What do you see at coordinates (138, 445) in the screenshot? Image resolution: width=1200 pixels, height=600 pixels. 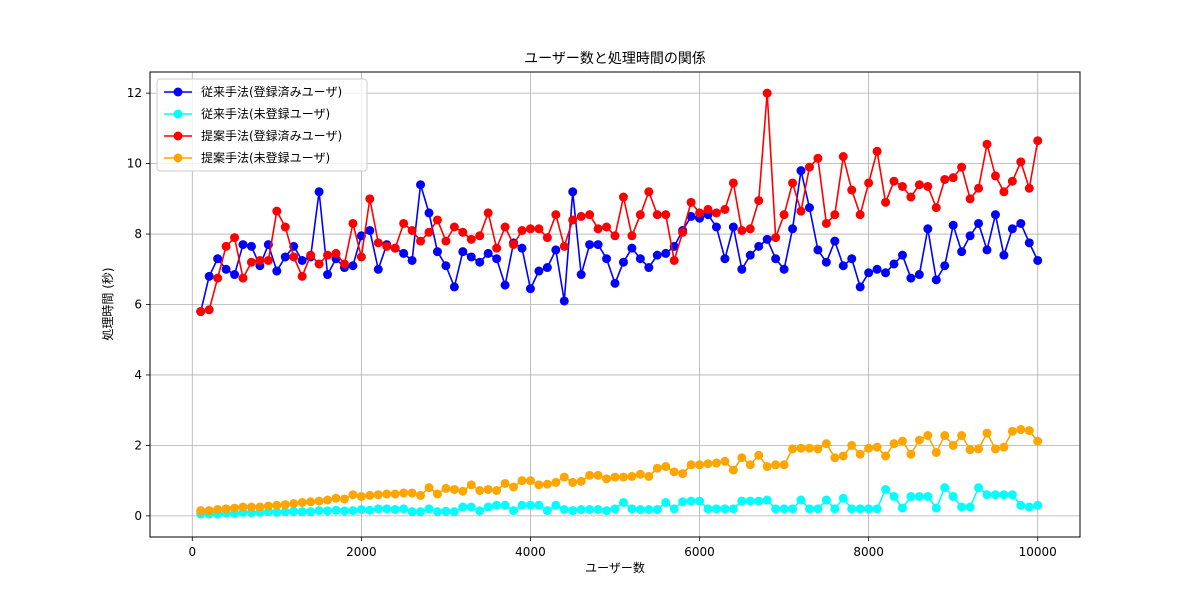 I see `y-tick-label: 2` at bounding box center [138, 445].